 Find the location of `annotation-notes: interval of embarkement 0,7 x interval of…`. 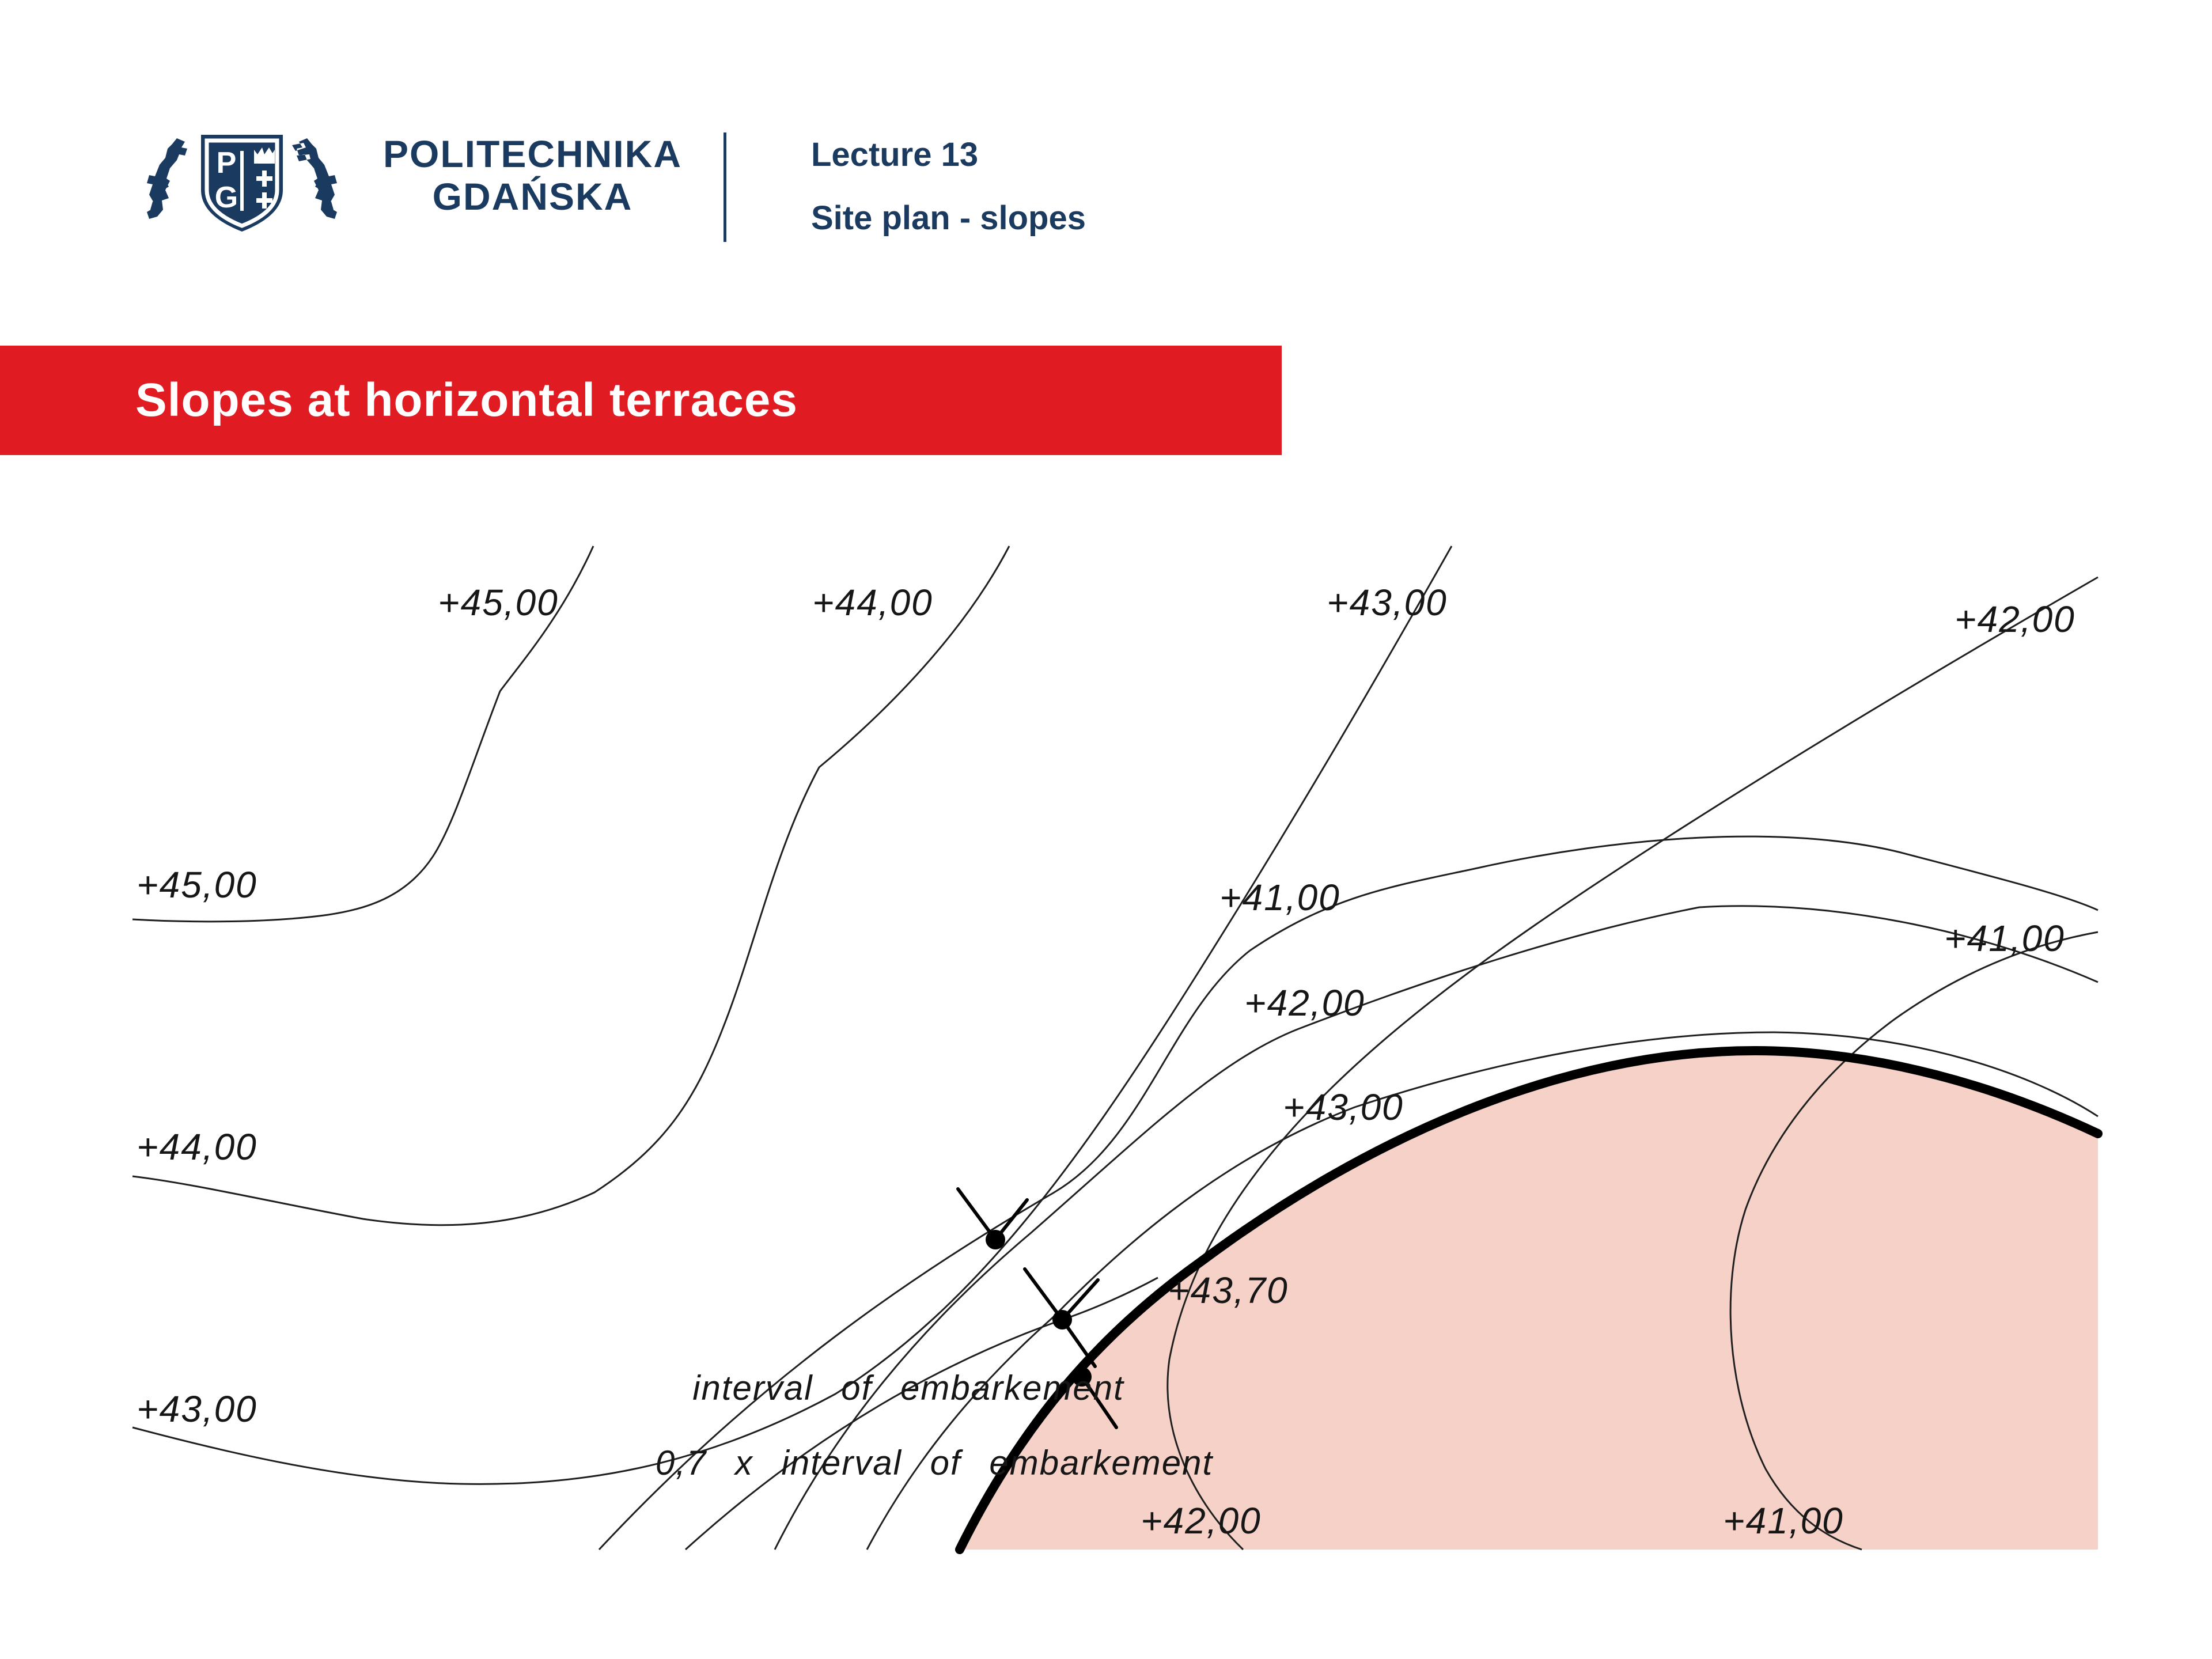

annotation-notes: interval of embarkement 0,7 x interval of… is located at coordinates (935, 1425).